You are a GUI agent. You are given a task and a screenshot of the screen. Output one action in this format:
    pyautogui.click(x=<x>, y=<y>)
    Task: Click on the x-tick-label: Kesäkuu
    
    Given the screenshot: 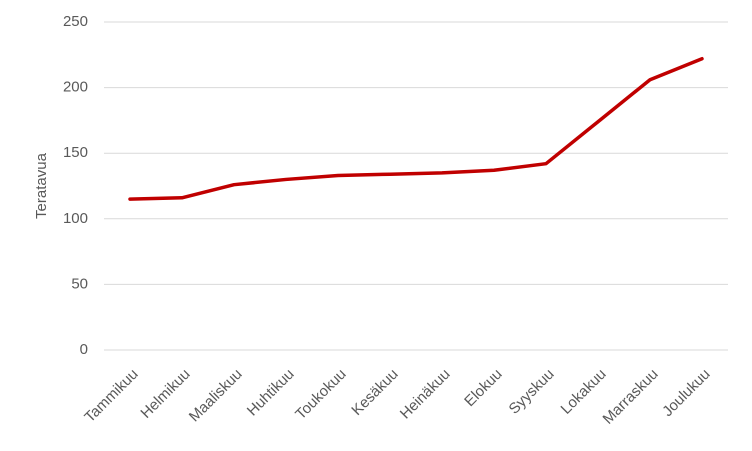 What is the action you would take?
    pyautogui.click(x=374, y=392)
    